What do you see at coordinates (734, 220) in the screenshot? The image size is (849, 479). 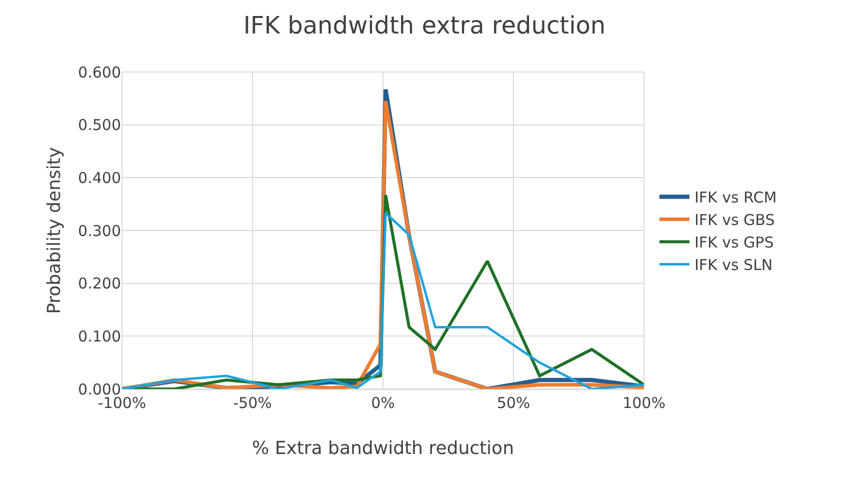 I see `legend-label: IFK vs GBS` at bounding box center [734, 220].